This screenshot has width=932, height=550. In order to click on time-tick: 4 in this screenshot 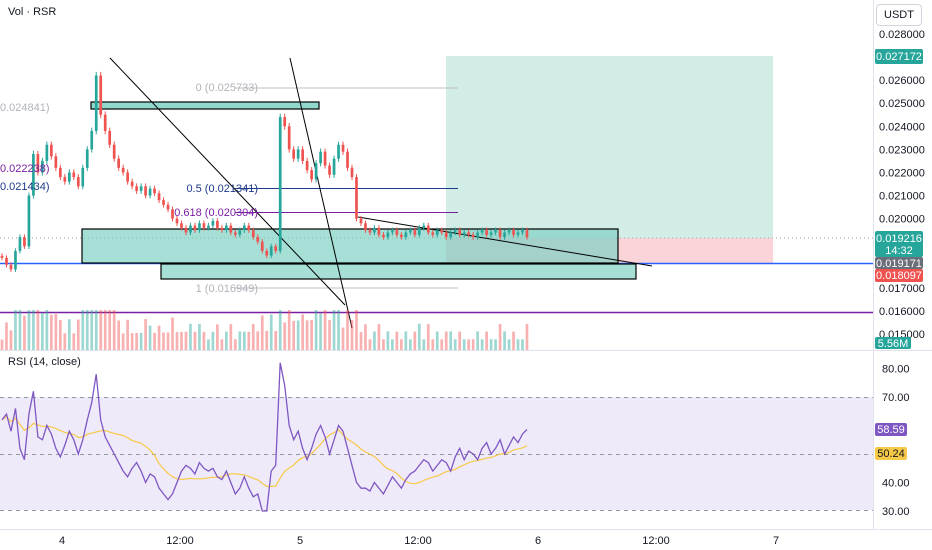, I will do `click(62, 541)`.